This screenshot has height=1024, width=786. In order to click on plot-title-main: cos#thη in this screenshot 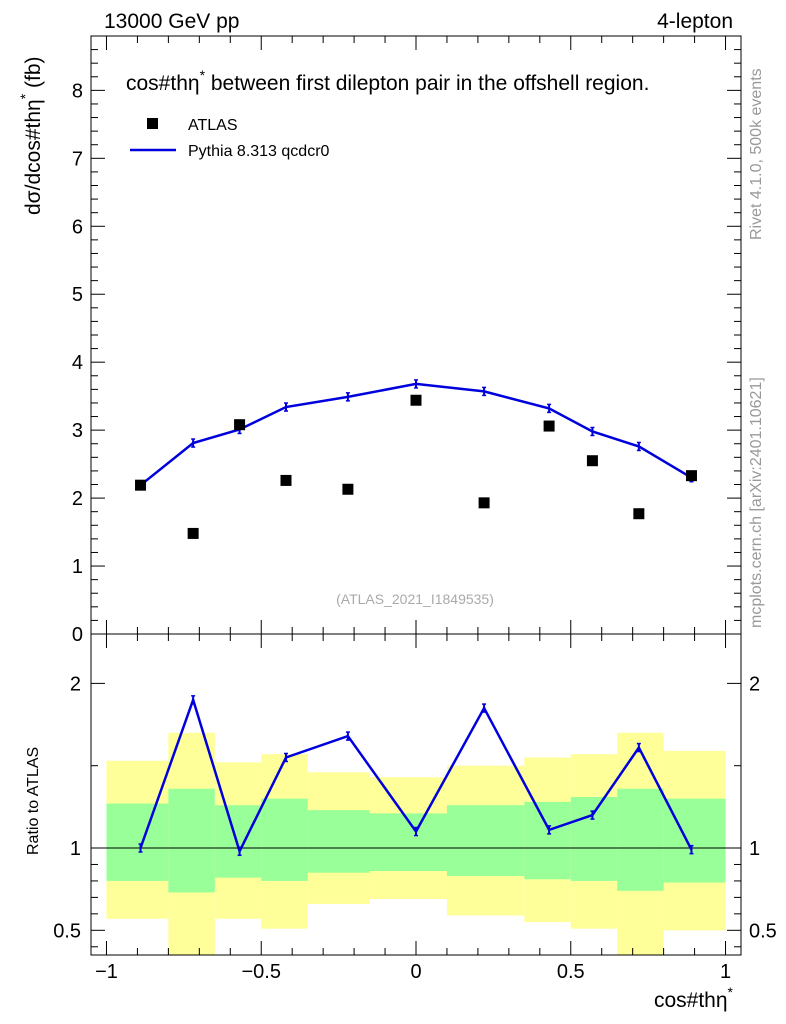, I will do `click(163, 83)`.